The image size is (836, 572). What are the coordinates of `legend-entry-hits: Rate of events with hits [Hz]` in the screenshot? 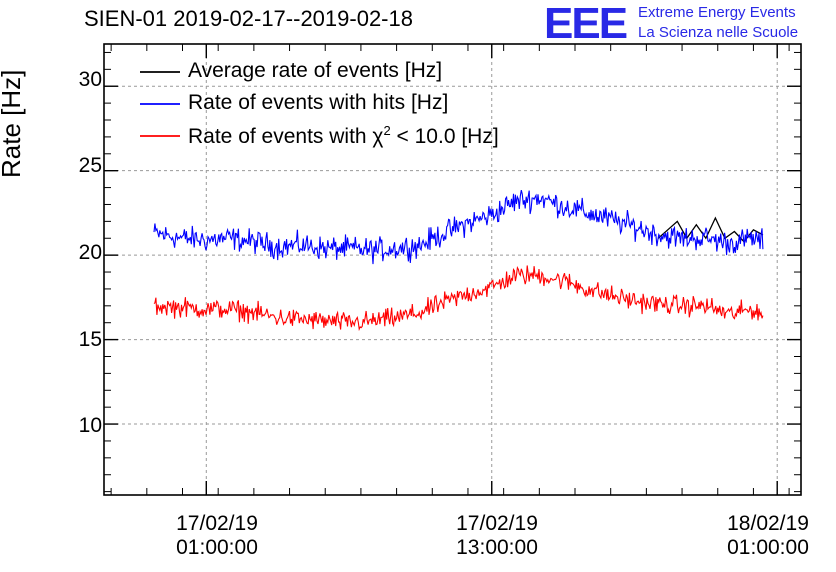 It's located at (318, 103).